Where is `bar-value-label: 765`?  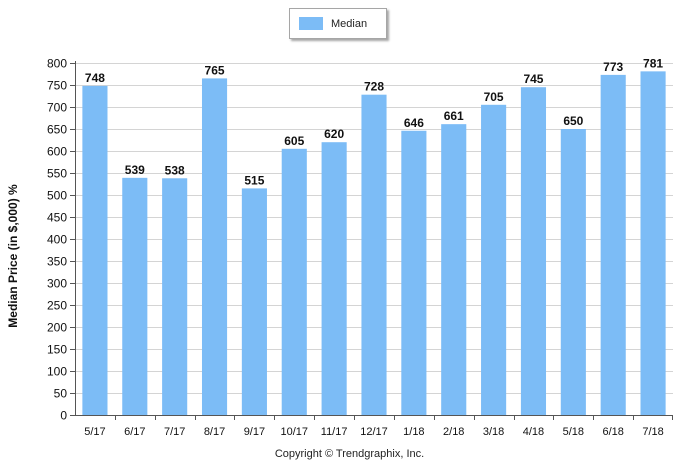 bar-value-label: 765 is located at coordinates (215, 70).